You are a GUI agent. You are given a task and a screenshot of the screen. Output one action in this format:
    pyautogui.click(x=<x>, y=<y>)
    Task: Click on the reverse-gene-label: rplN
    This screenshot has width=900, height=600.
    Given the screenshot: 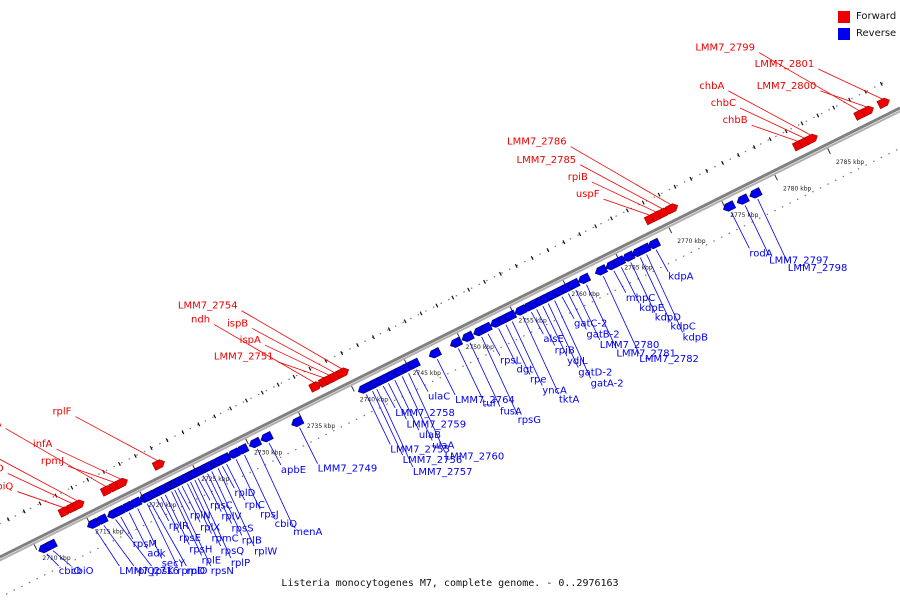 What is the action you would take?
    pyautogui.click(x=200, y=515)
    